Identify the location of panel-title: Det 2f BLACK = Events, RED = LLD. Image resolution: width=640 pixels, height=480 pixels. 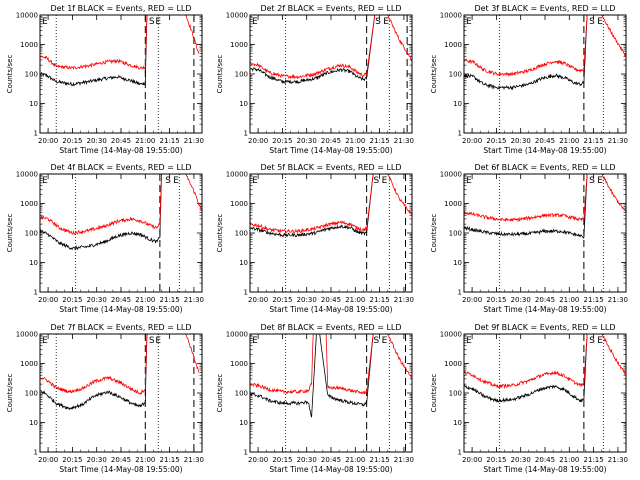
(330, 8).